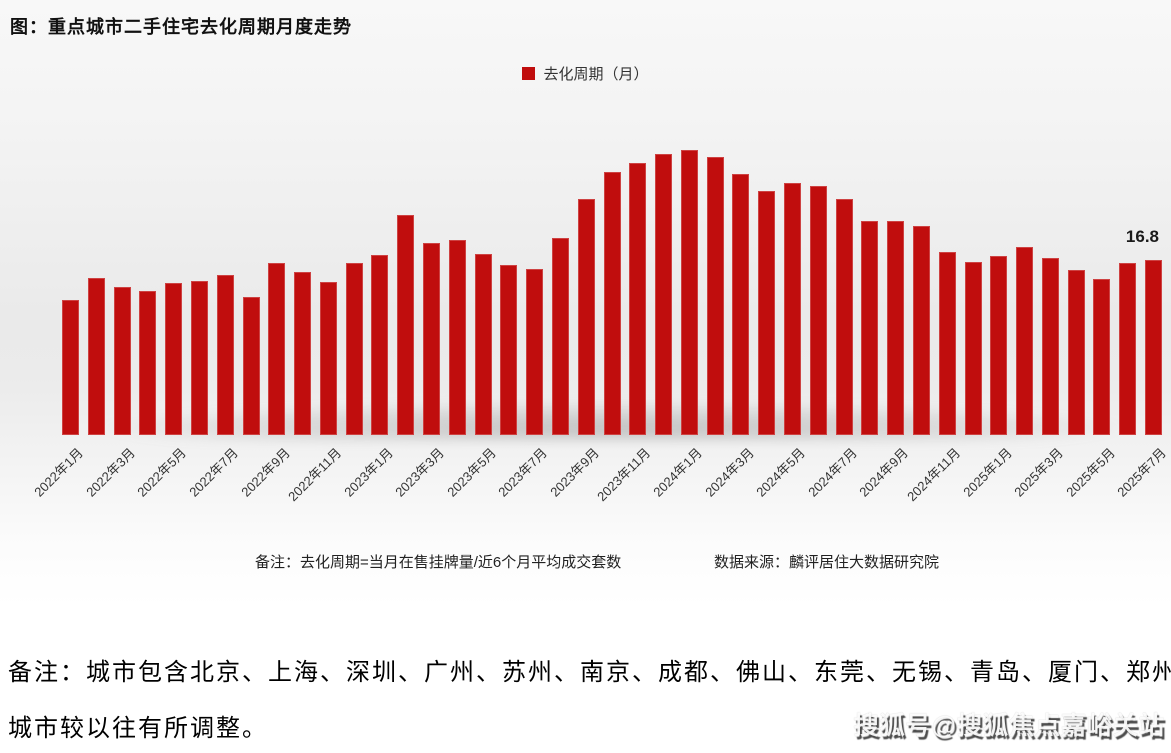 The height and width of the screenshot is (753, 1171). Describe the element at coordinates (96, 356) in the screenshot. I see `bar-2022年2月` at that location.